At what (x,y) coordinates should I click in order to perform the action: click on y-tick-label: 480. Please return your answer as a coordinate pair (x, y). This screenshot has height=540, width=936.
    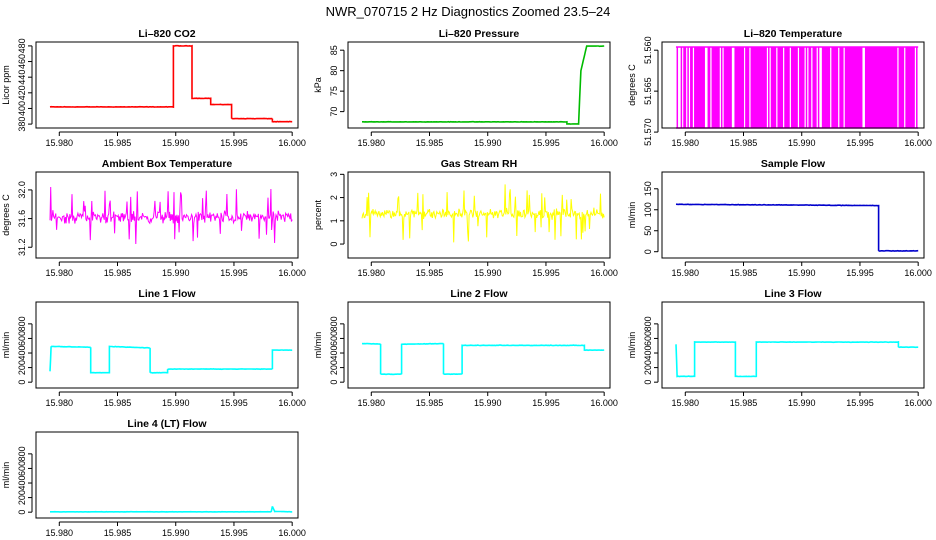
    Looking at the image, I should click on (22, 45).